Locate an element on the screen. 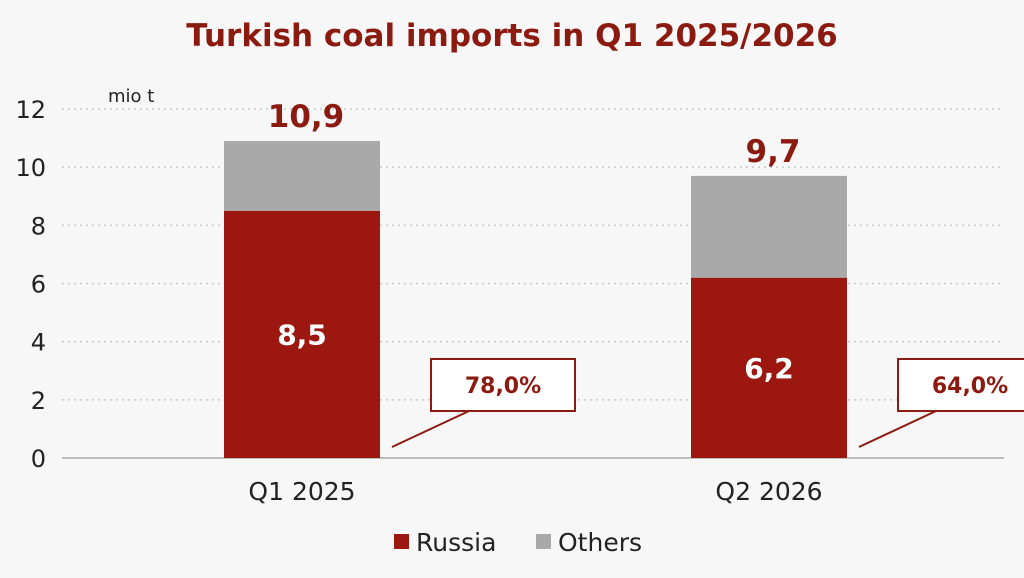  bar-russia-value-label-1: 6,2 is located at coordinates (769, 368).